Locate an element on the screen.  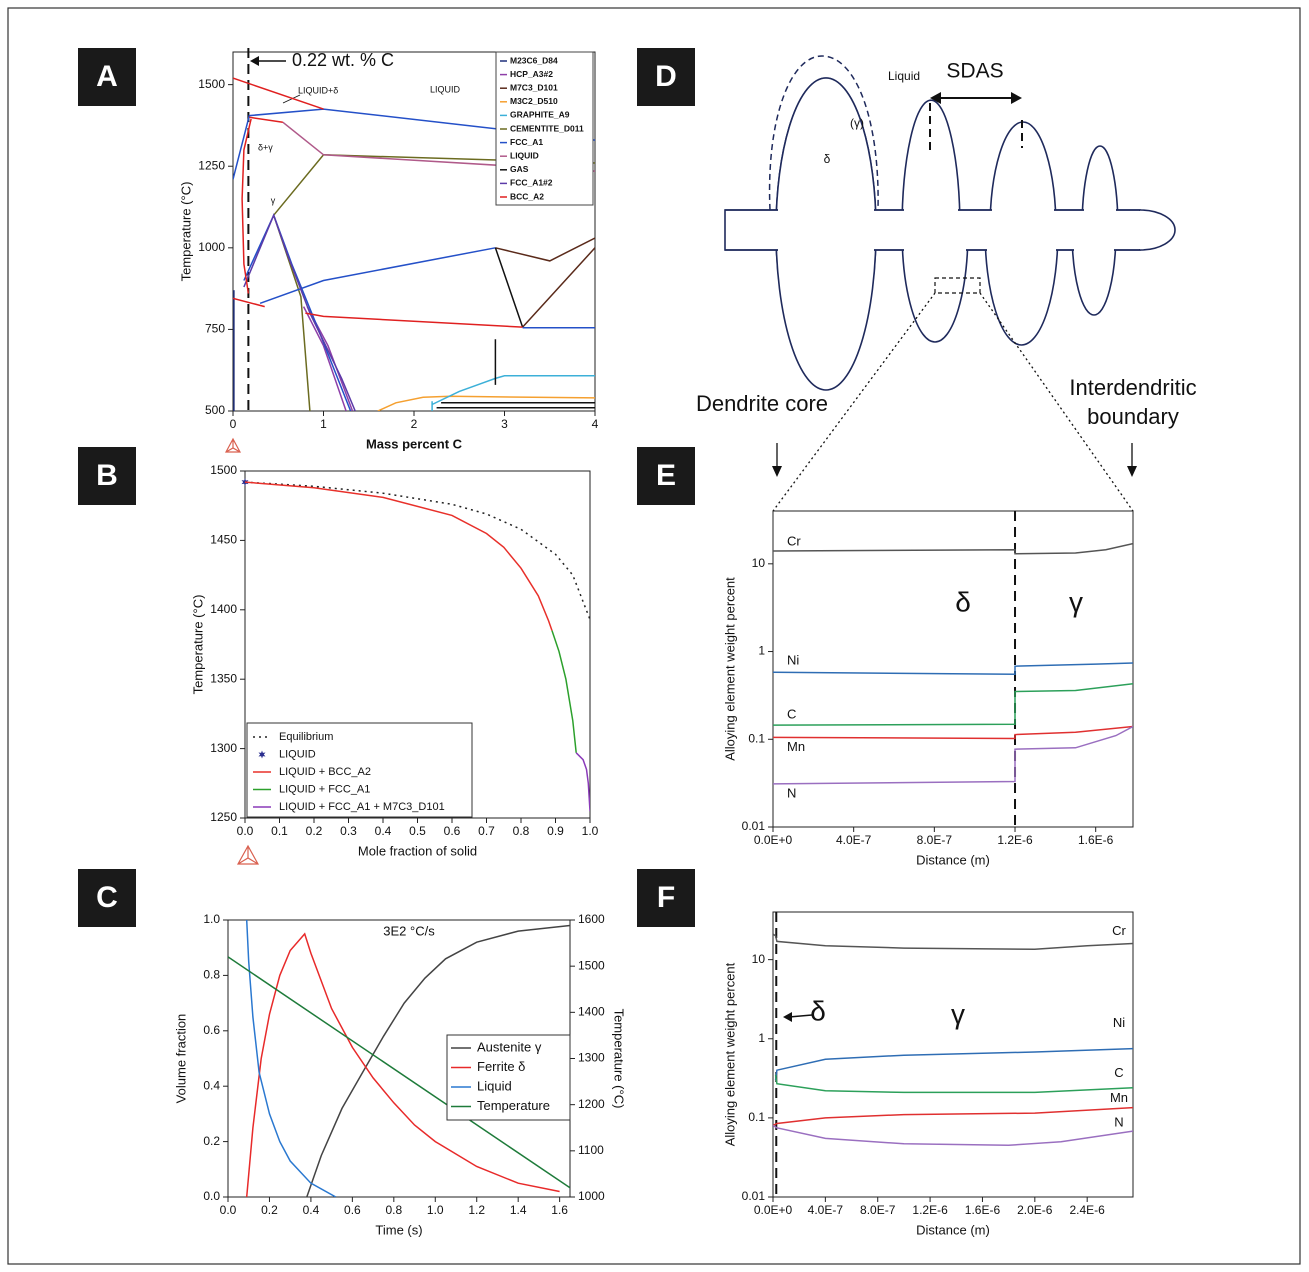
legend-label: HCP_A3#2 is located at coordinates (531, 74).